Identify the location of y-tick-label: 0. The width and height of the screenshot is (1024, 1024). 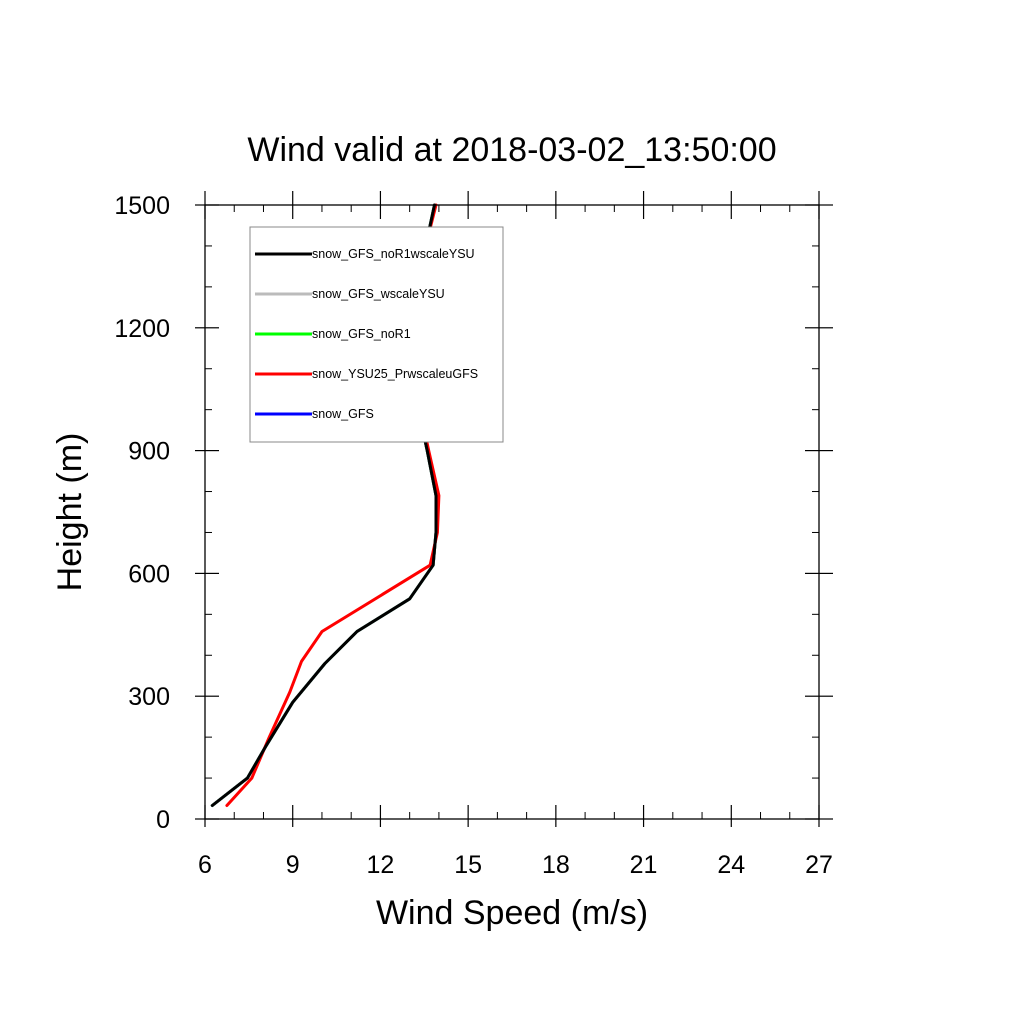
(163, 820).